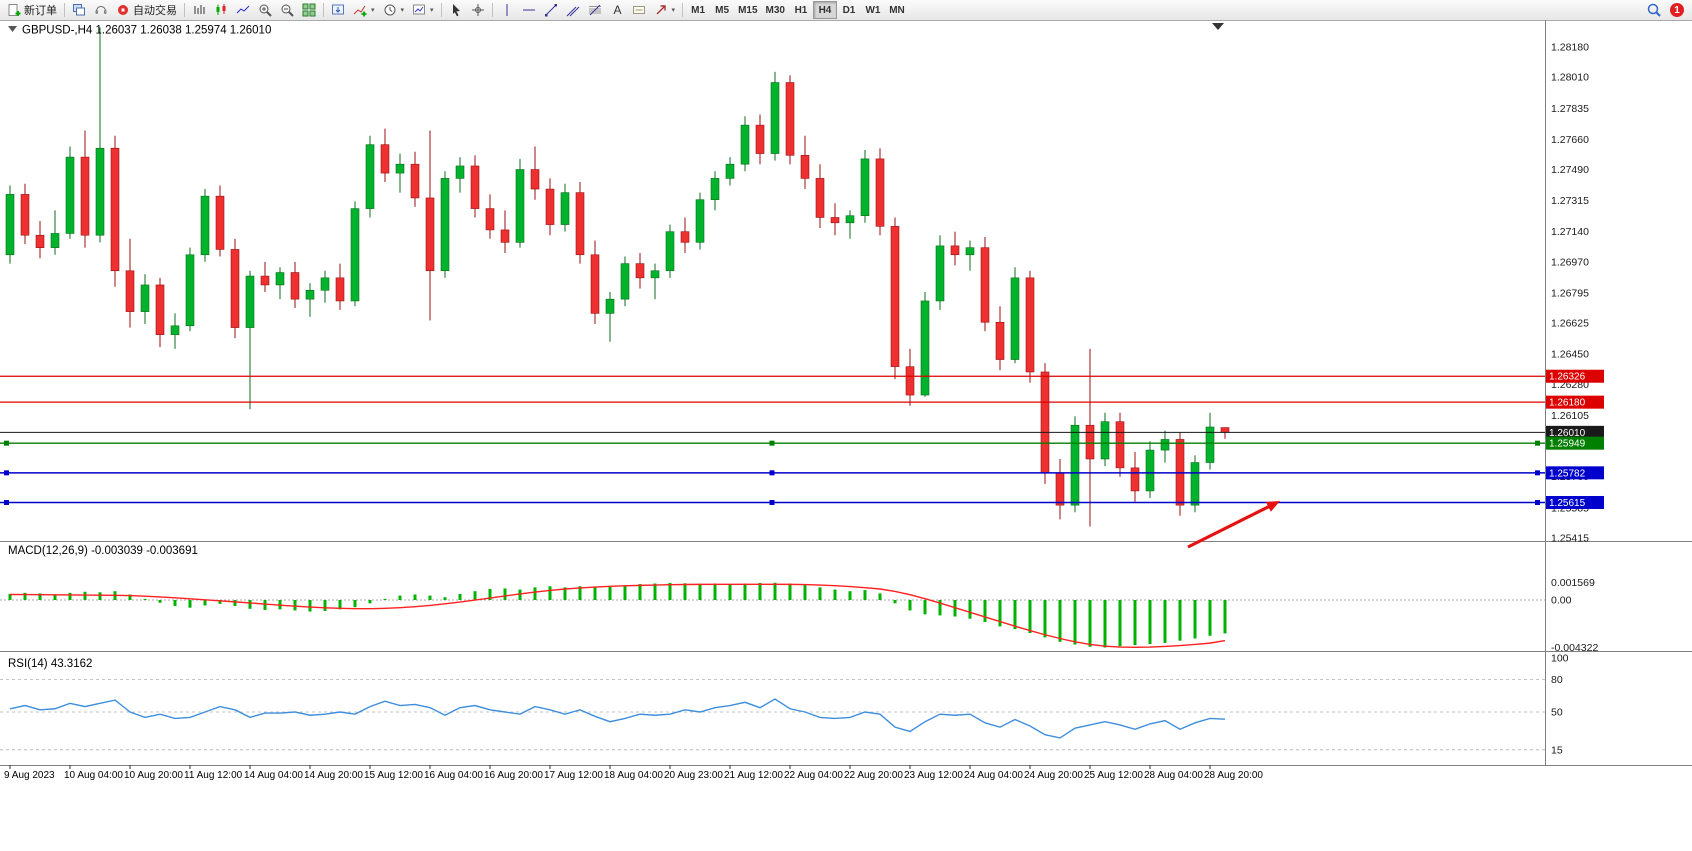  Describe the element at coordinates (529, 10) in the screenshot. I see `horizontal-line-button` at that location.